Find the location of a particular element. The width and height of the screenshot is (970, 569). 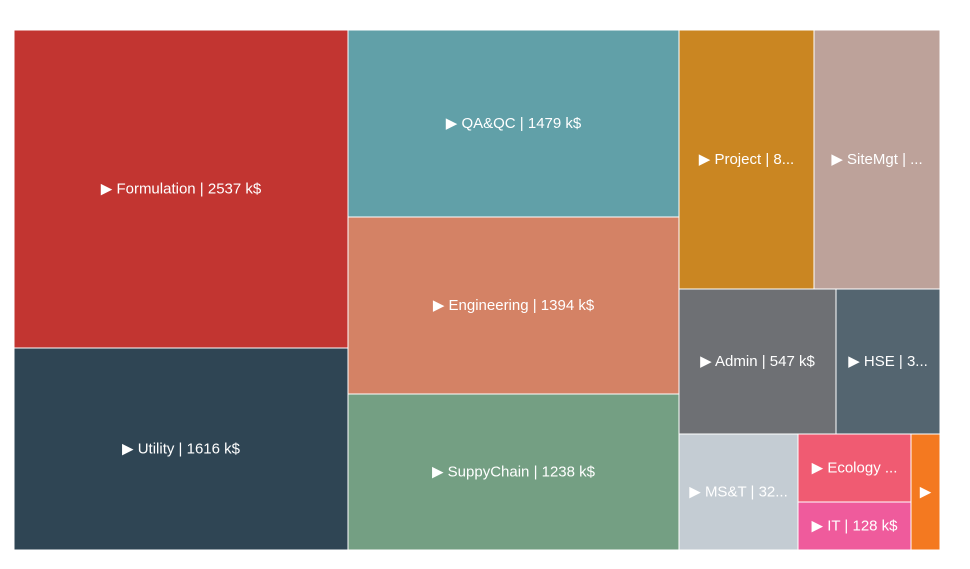

treemap-tile-it: ▶ IT | 128 k$ is located at coordinates (854, 526).